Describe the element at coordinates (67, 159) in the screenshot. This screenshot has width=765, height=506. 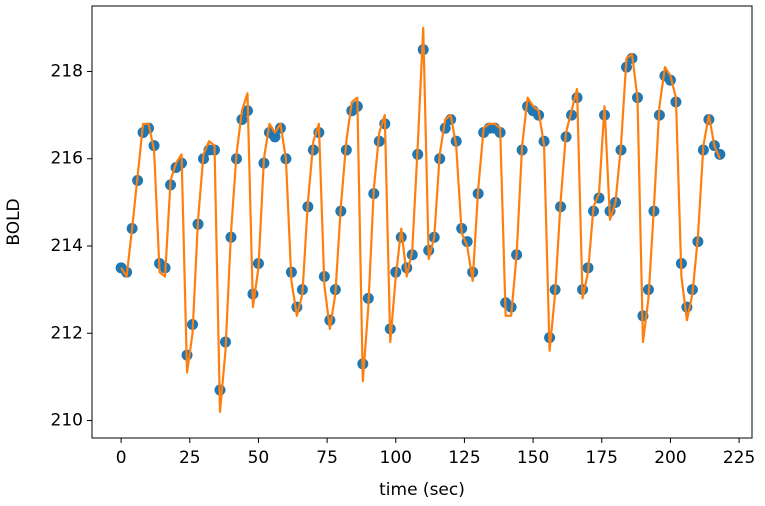
I see `y-tick-label: 216` at that location.